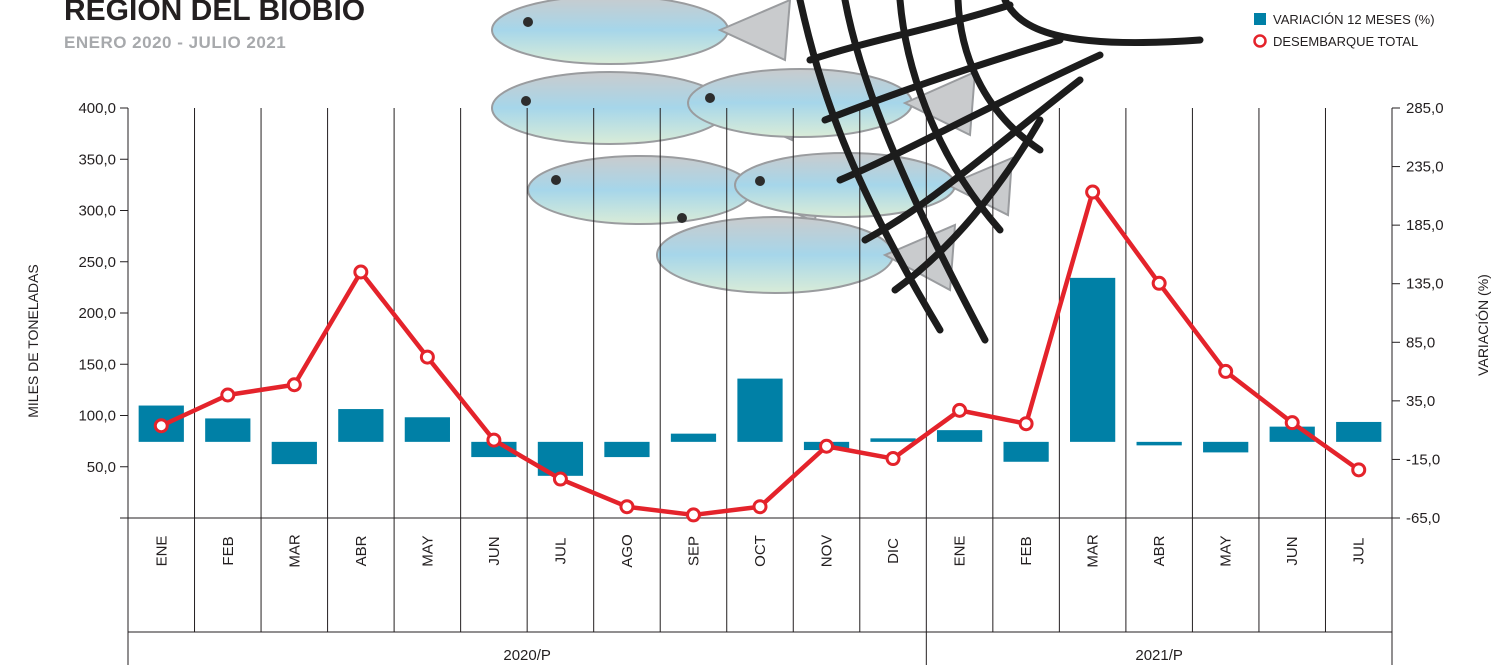 The height and width of the screenshot is (665, 1497). I want to click on category-label: DIC, so click(893, 551).